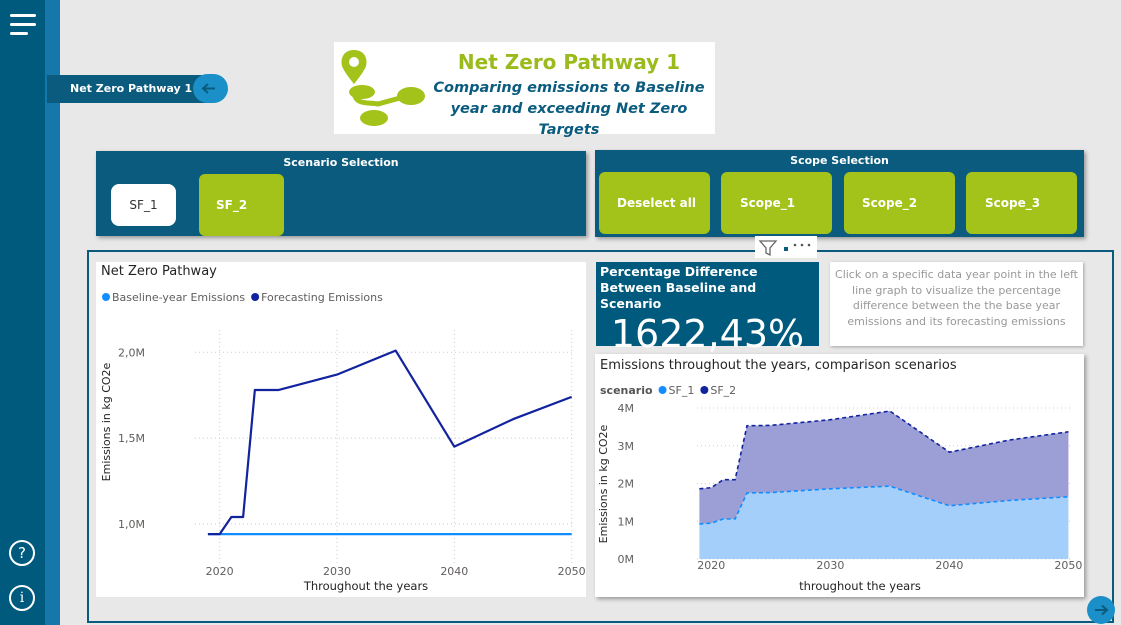  Describe the element at coordinates (569, 62) in the screenshot. I see `header-title: Net Zero Pathway 1` at that location.